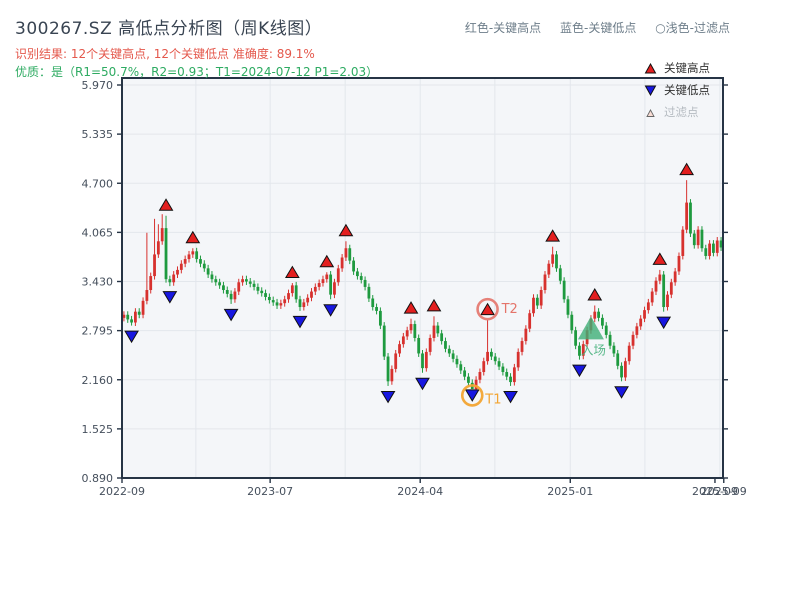 This screenshot has height=600, width=800. Describe the element at coordinates (692, 28) in the screenshot. I see `note-filtered: ○浅色-过滤点` at that location.